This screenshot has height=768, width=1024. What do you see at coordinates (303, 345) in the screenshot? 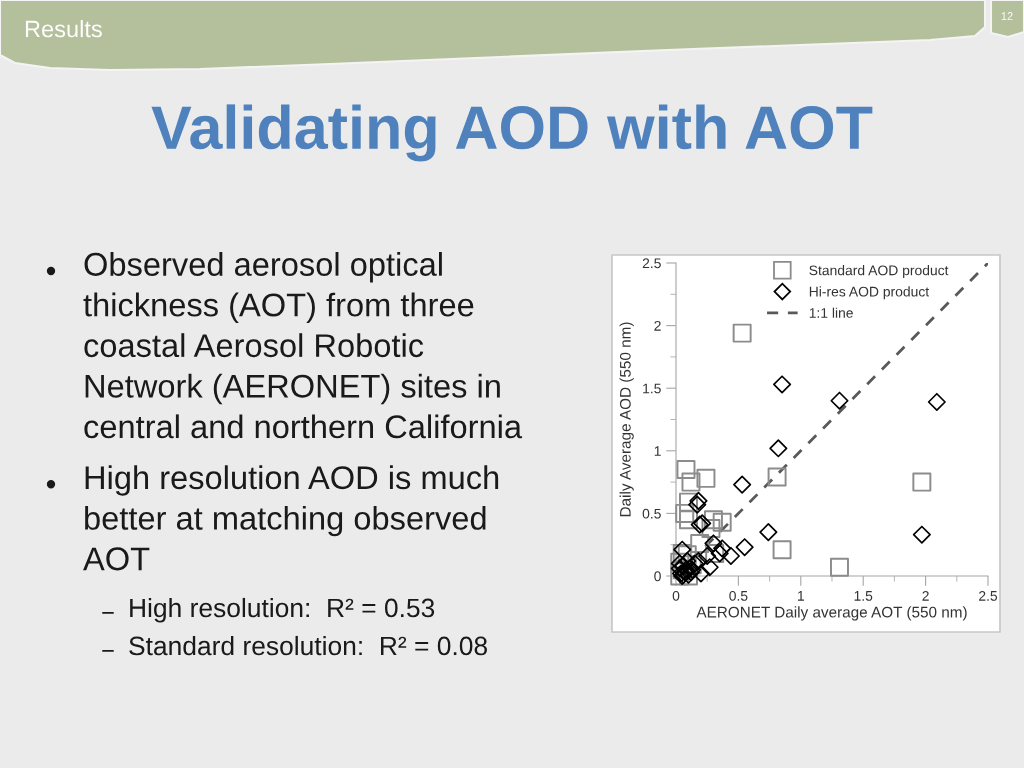
I see `text: Observed aerosol optical thickness (AOT) from three coastal Aerosol Robotic Network (AERONET) sites in central and northern California` at bounding box center [303, 345].